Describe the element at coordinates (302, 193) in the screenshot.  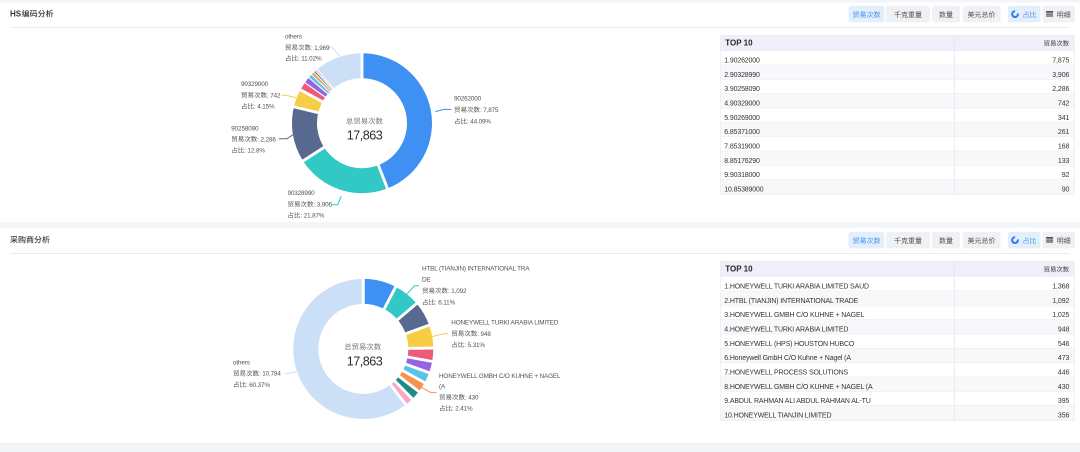
I see `svg-text: 90328990` at that location.